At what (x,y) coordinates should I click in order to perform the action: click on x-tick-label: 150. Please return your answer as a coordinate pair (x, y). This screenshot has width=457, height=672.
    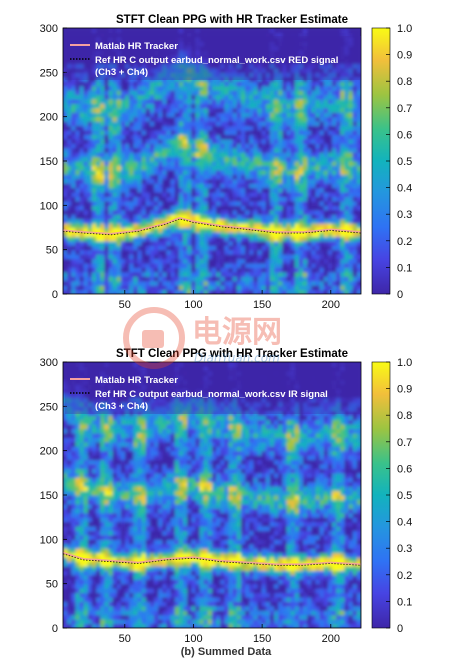
    Looking at the image, I should click on (262, 305).